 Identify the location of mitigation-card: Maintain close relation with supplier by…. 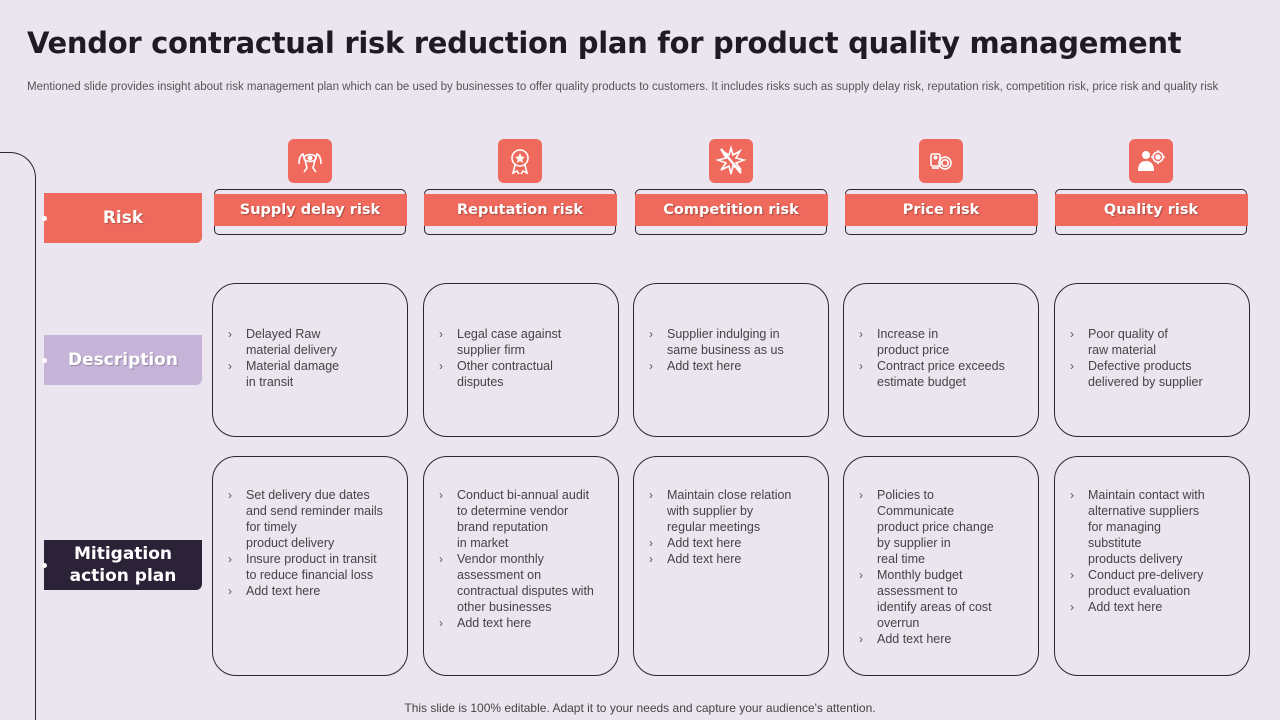
(731, 566).